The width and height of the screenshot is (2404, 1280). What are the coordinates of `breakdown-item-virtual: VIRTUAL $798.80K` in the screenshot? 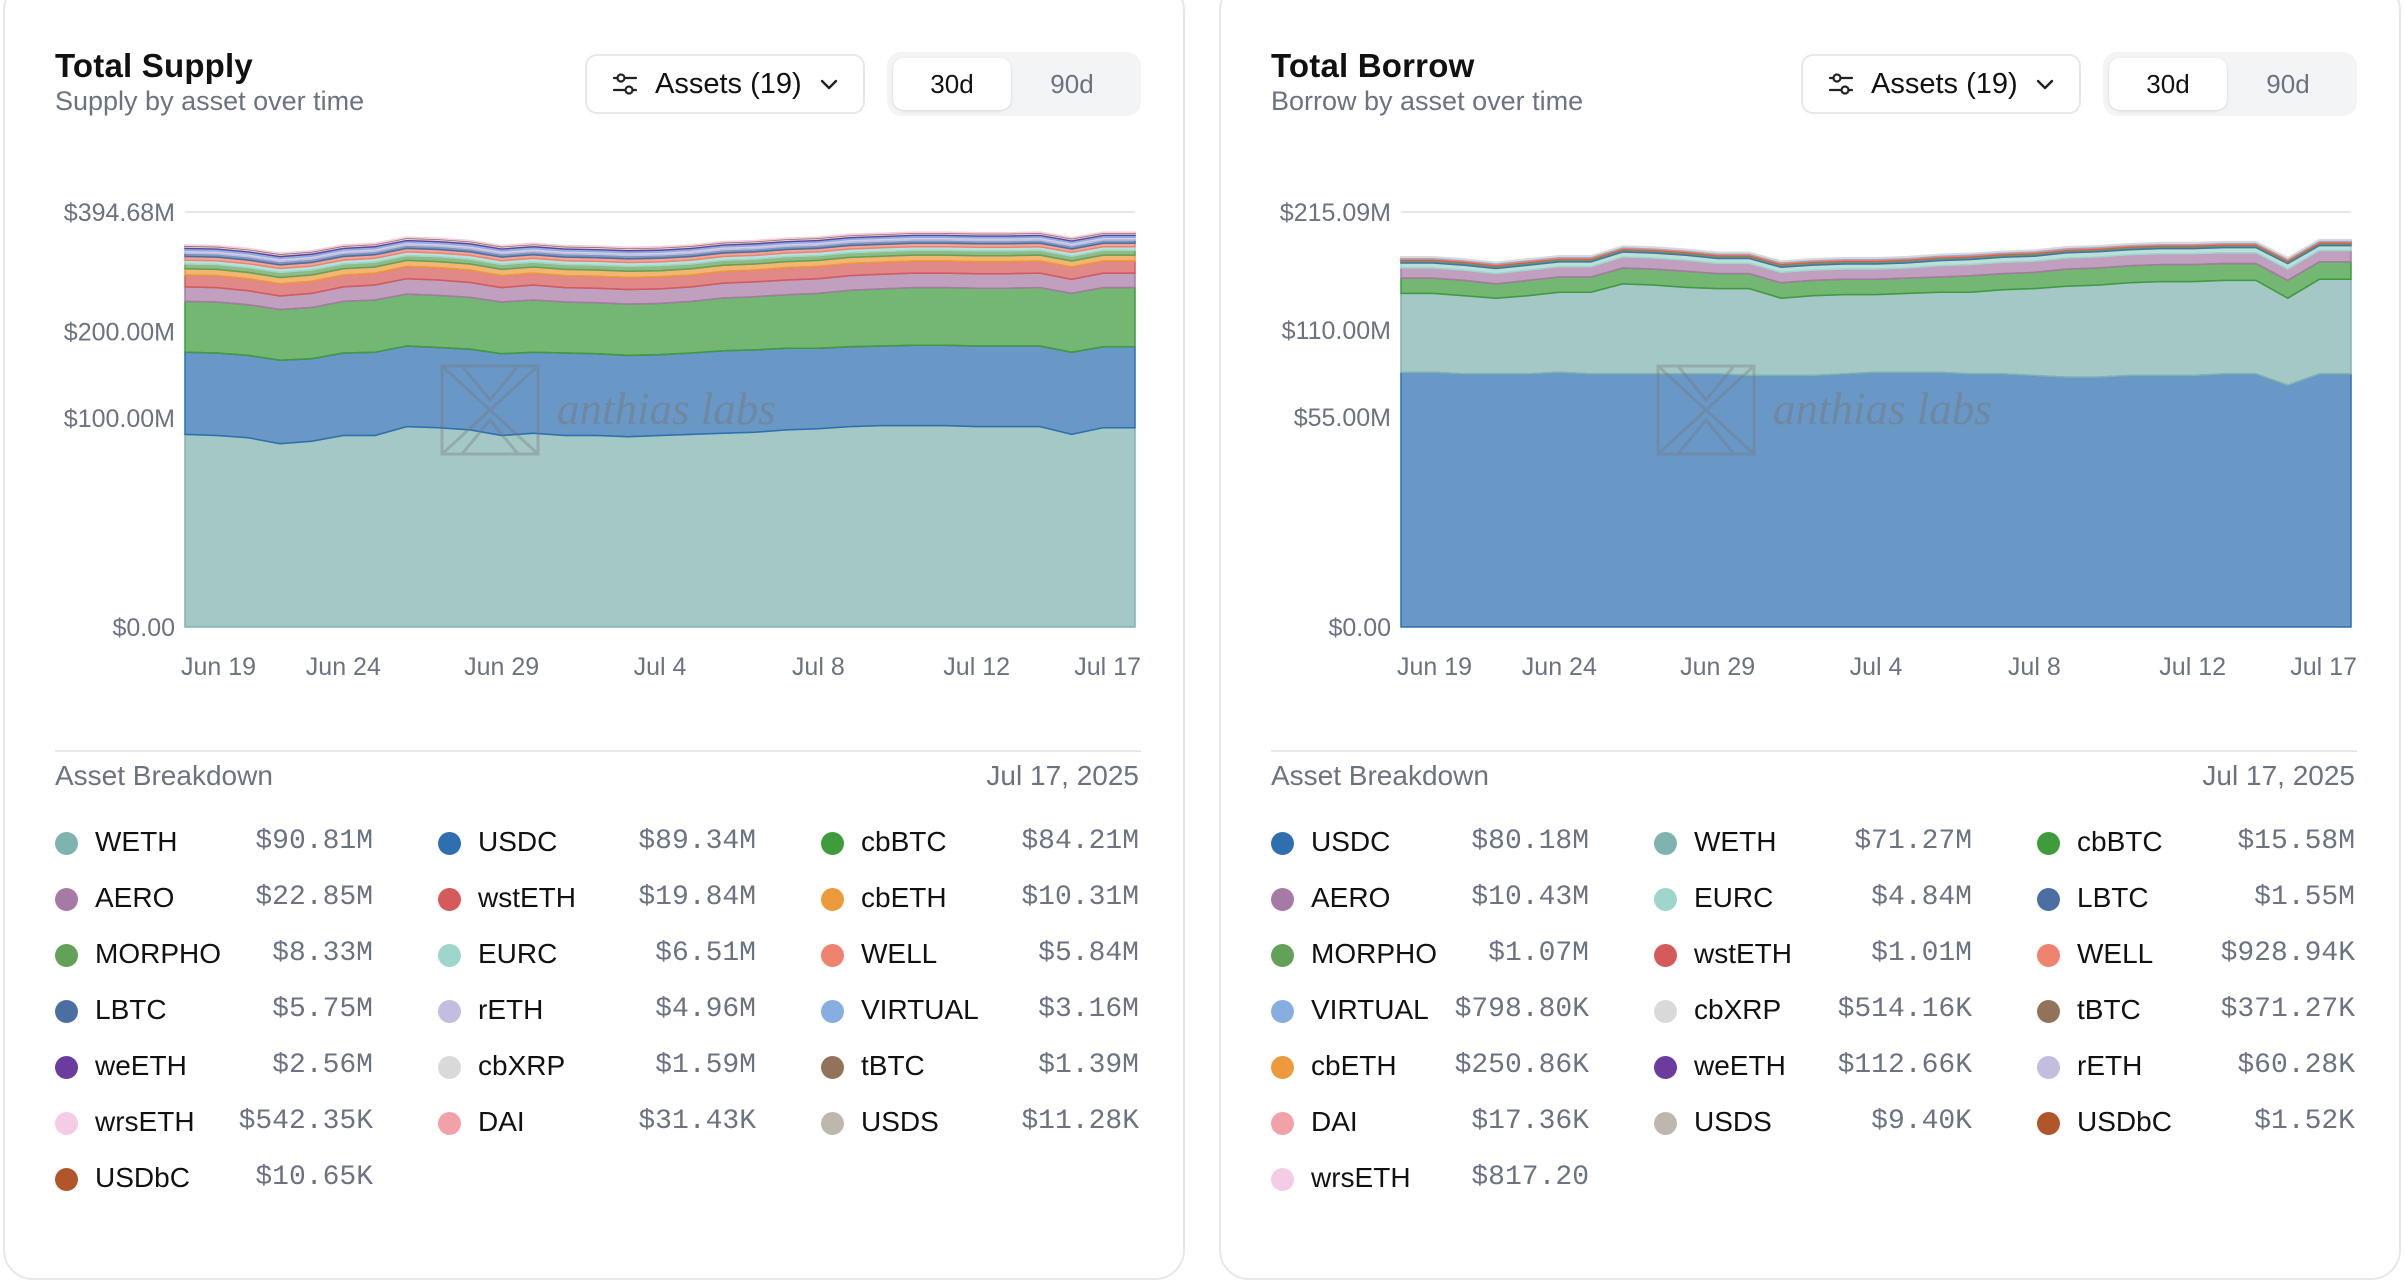 It's located at (1430, 1010).